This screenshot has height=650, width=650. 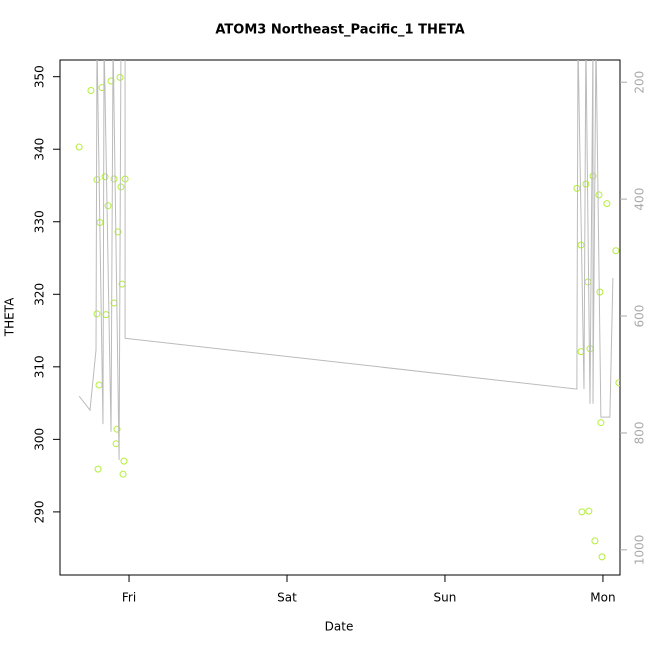 What do you see at coordinates (40, 76) in the screenshot?
I see `y-tick-label: 350` at bounding box center [40, 76].